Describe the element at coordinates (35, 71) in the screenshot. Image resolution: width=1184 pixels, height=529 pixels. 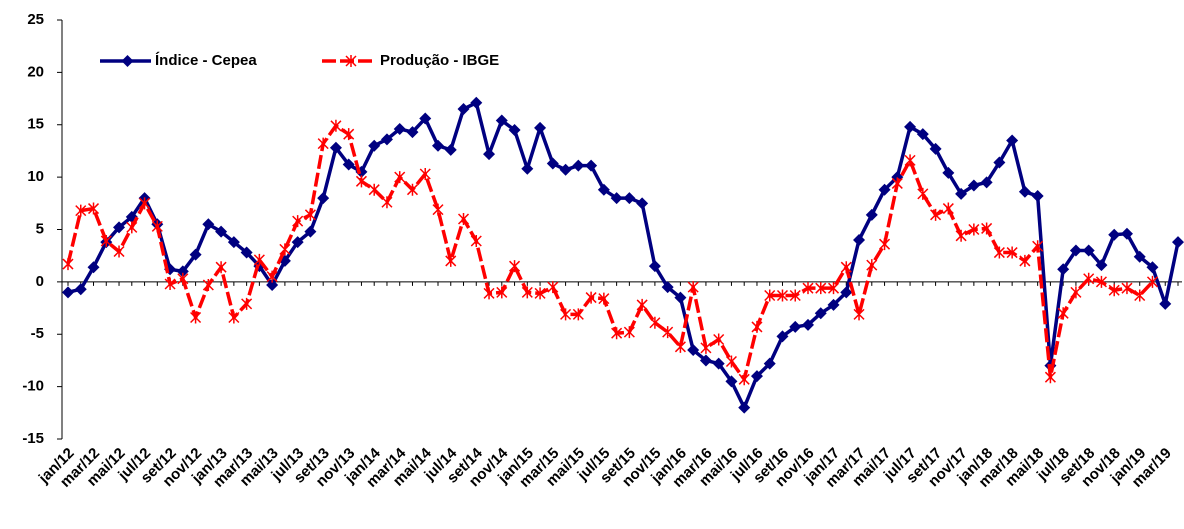
I see `y-tick-label: 20` at that location.